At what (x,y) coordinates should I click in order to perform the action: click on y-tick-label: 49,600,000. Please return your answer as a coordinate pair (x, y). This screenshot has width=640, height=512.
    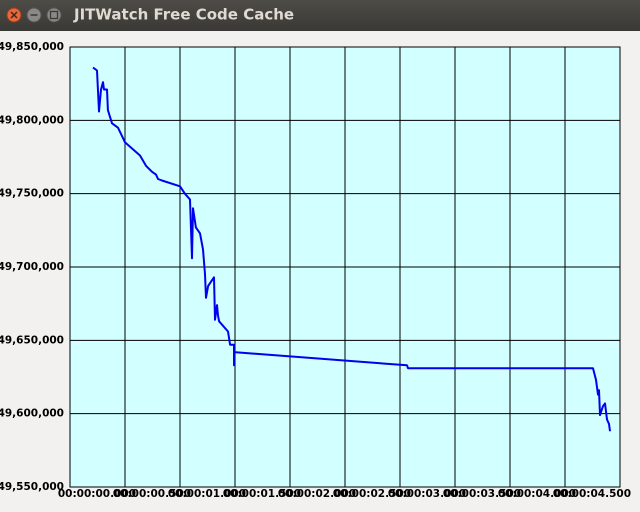
    Looking at the image, I should click on (32, 414).